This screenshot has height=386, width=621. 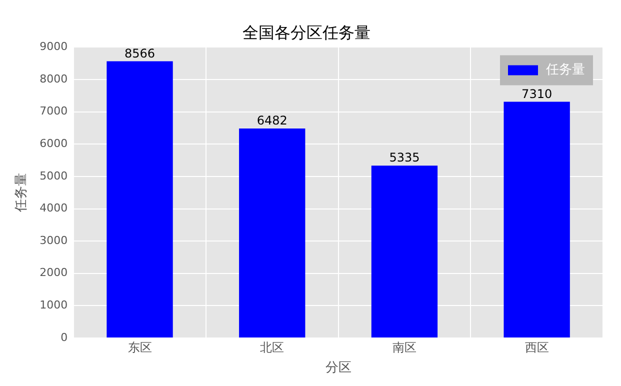 I want to click on x-tick-label: 西区, so click(x=536, y=347).